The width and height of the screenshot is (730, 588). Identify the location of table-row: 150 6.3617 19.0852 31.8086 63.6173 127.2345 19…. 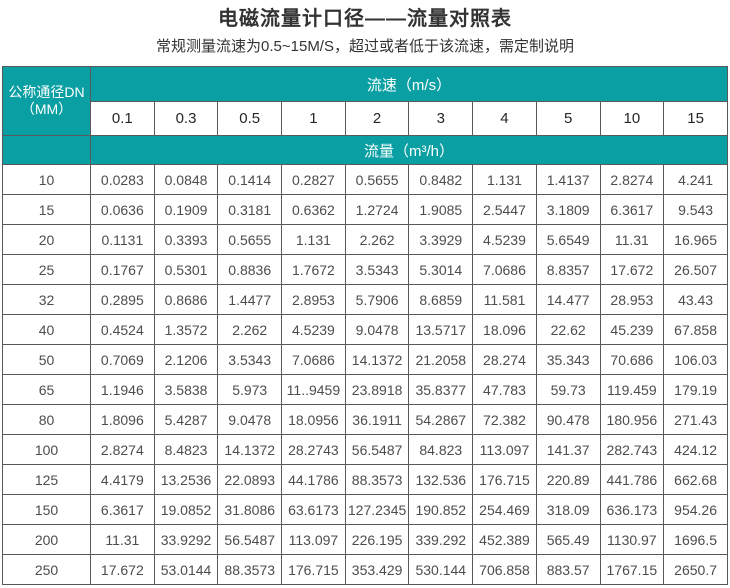
(365, 509).